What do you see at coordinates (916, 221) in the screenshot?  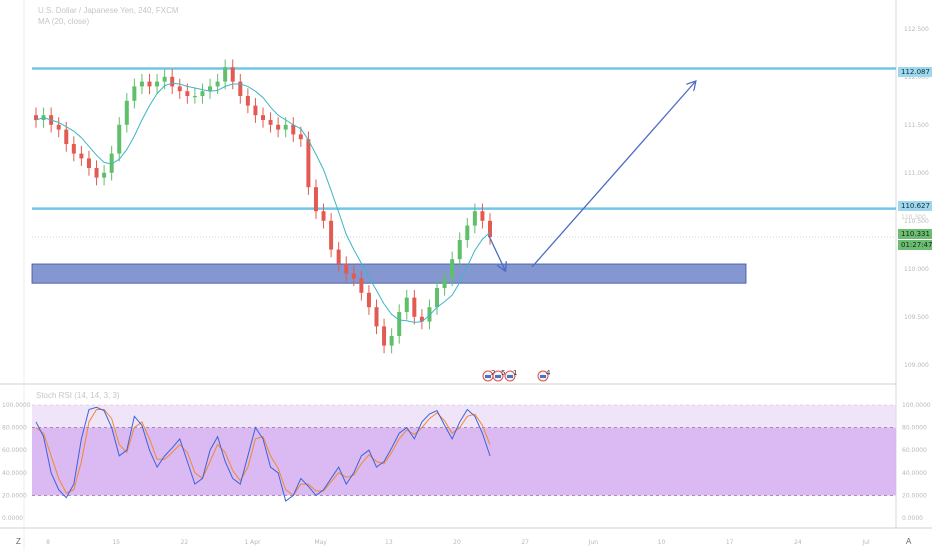 I see `price-tick: 110.500` at bounding box center [916, 221].